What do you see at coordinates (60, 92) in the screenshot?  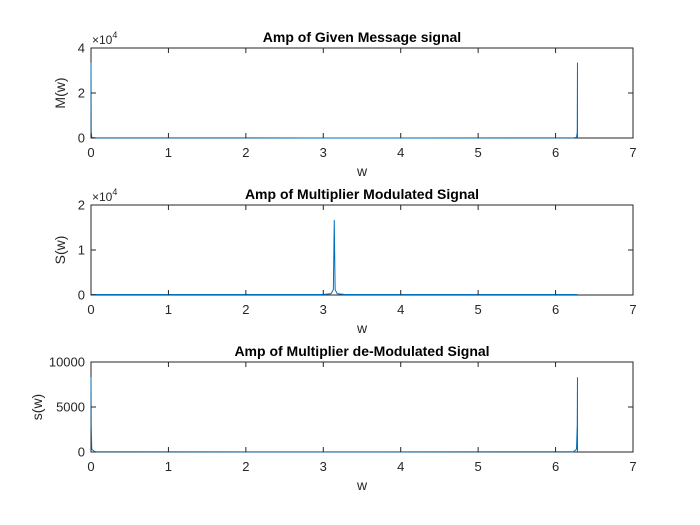 I see `y-axis-label: M(w)` at bounding box center [60, 92].